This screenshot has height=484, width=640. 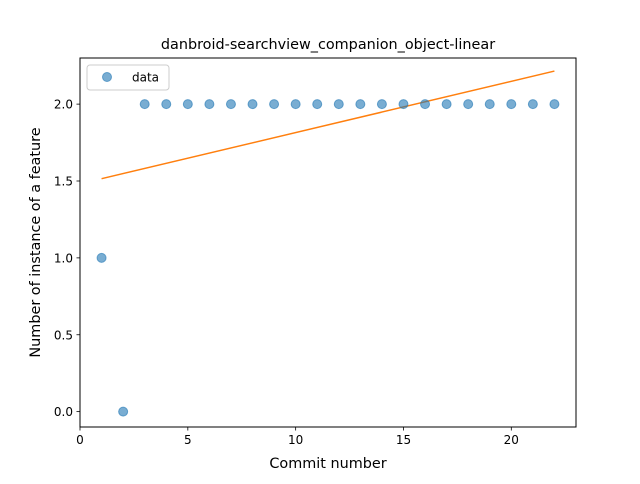 What do you see at coordinates (36, 242) in the screenshot?
I see `y-axis-label: Number of instance of a feature` at bounding box center [36, 242].